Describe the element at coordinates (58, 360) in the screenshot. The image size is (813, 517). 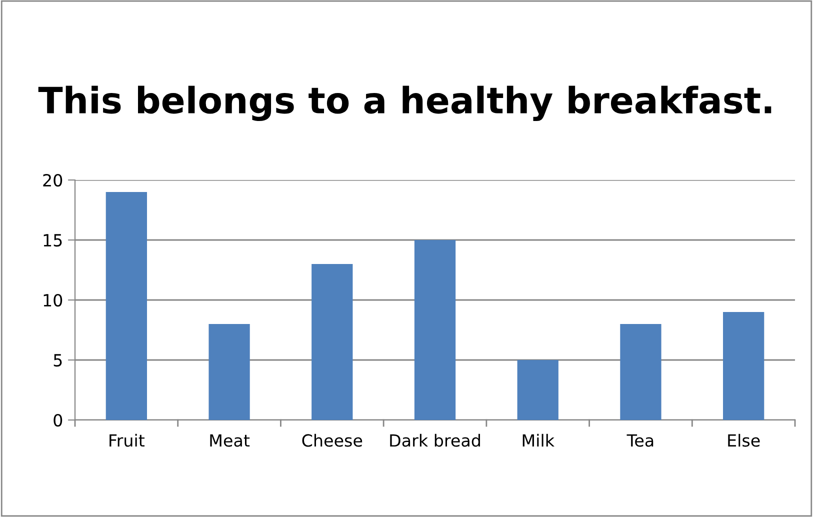
I see `y-tick-label: 5` at that location.